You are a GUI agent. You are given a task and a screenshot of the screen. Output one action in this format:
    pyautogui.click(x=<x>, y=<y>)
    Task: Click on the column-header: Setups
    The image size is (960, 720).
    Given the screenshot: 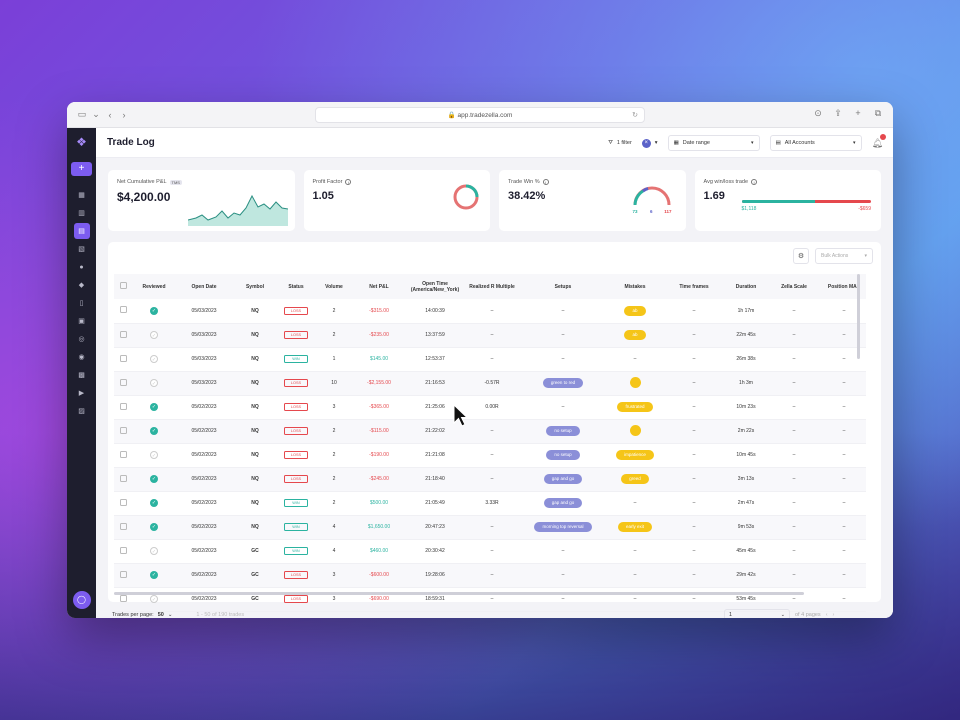 What is the action you would take?
    pyautogui.click(x=563, y=286)
    